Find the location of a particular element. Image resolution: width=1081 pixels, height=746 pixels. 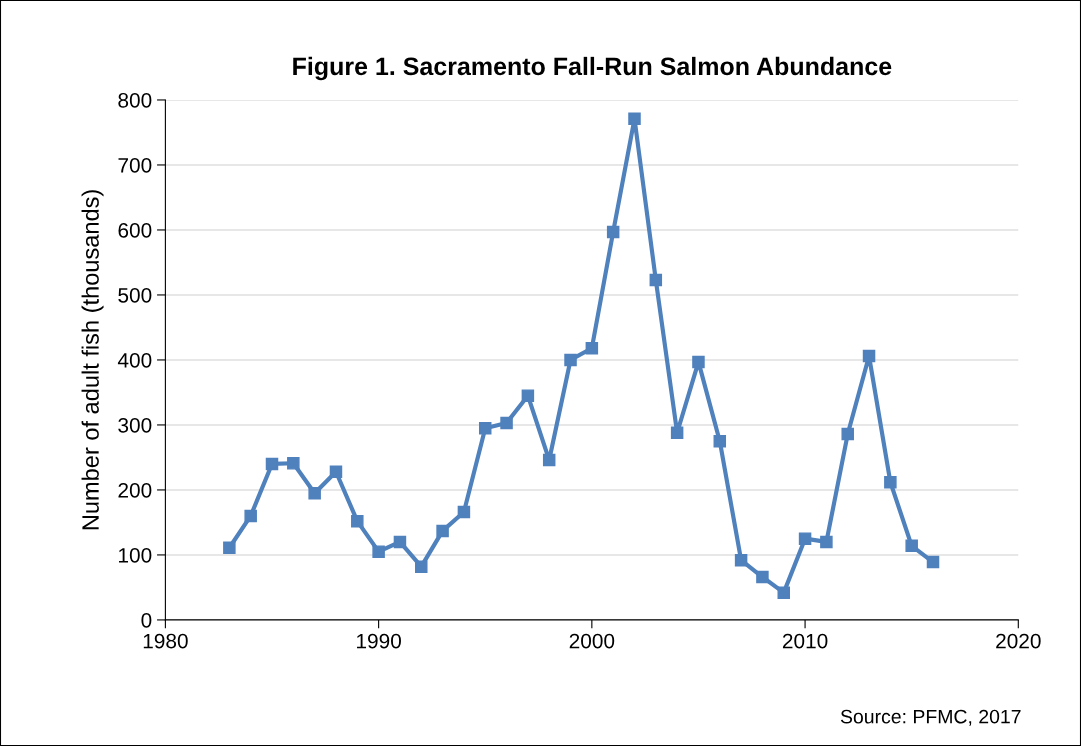

y-tick-label: 100 is located at coordinates (135, 555).